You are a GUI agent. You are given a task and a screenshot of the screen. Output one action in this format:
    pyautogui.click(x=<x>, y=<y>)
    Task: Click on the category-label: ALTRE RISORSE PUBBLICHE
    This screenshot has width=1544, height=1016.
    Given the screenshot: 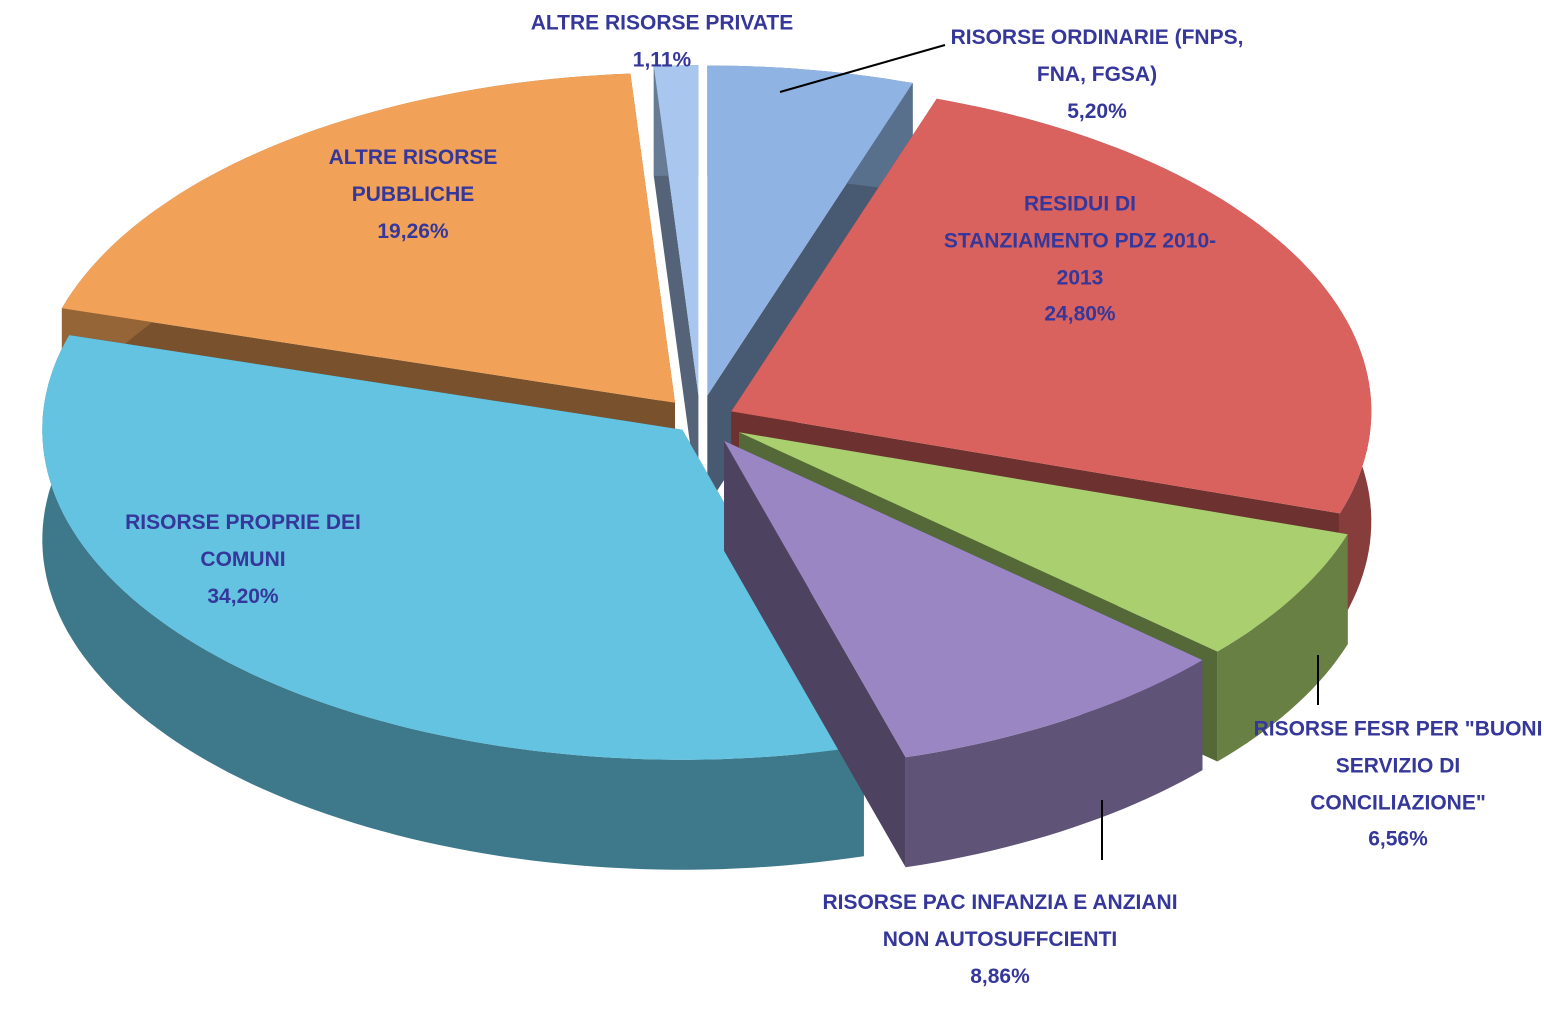 What is the action you would take?
    pyautogui.click(x=413, y=175)
    